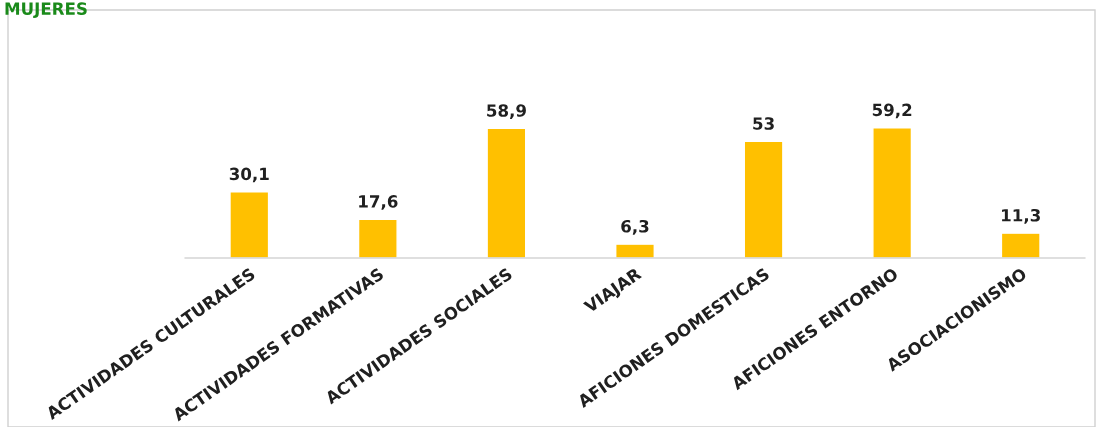 The image size is (1108, 427). What do you see at coordinates (506, 111) in the screenshot?
I see `data-label: 58,9` at bounding box center [506, 111].